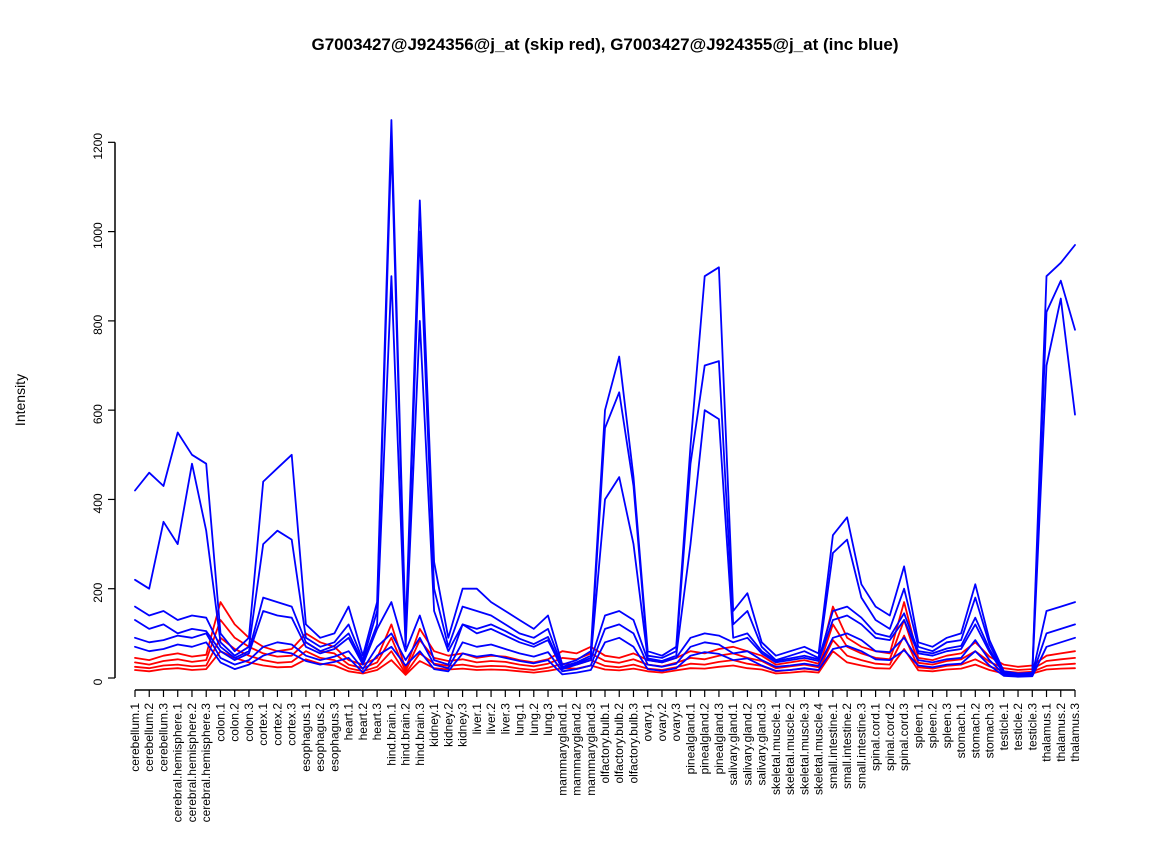 This screenshot has height=864, width=1152. I want to click on x-tick-label: olfactory.bulb.2, so click(619, 743).